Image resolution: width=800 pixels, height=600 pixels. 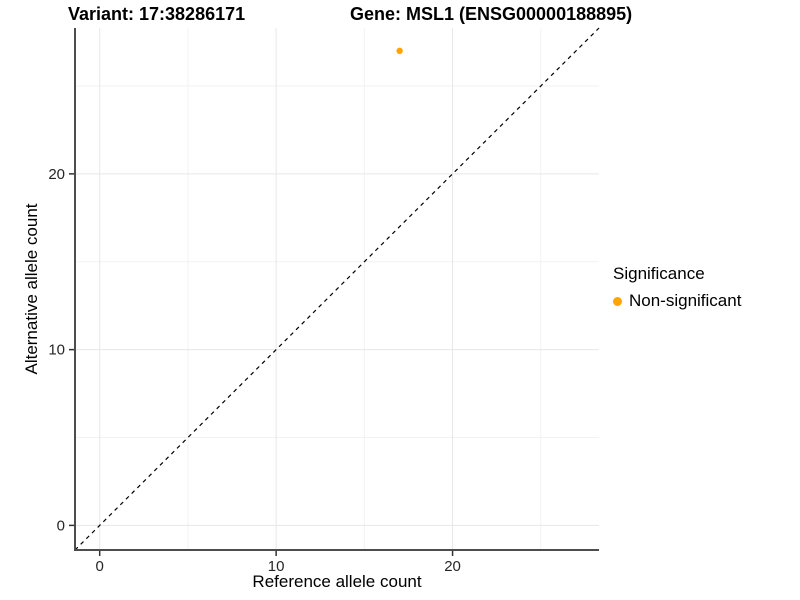 I want to click on variant-title: Variant: 17:38286171, so click(x=157, y=14).